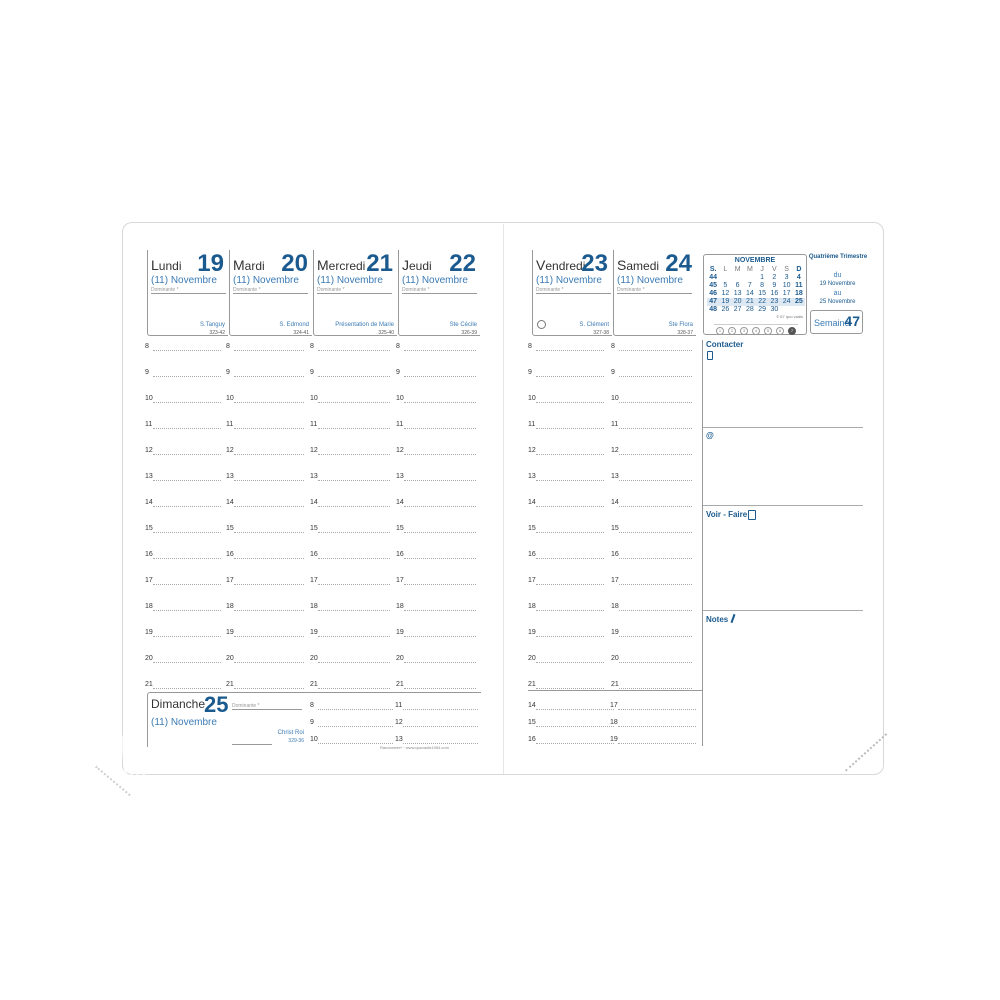 The width and height of the screenshot is (1000, 1000). I want to click on hour-label: 15, so click(230, 528).